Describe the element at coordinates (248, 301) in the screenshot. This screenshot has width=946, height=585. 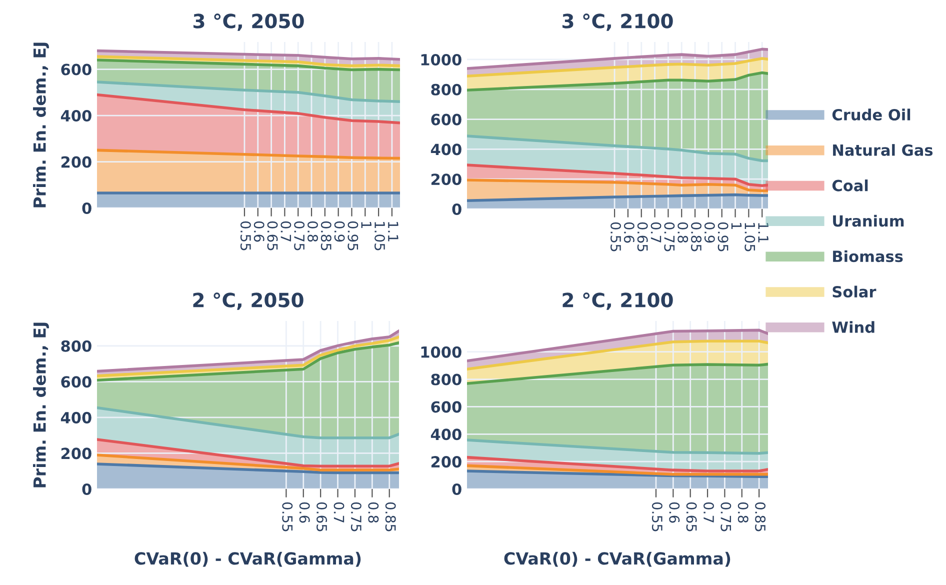
I see `chart-title: 2 °C, 2050` at that location.